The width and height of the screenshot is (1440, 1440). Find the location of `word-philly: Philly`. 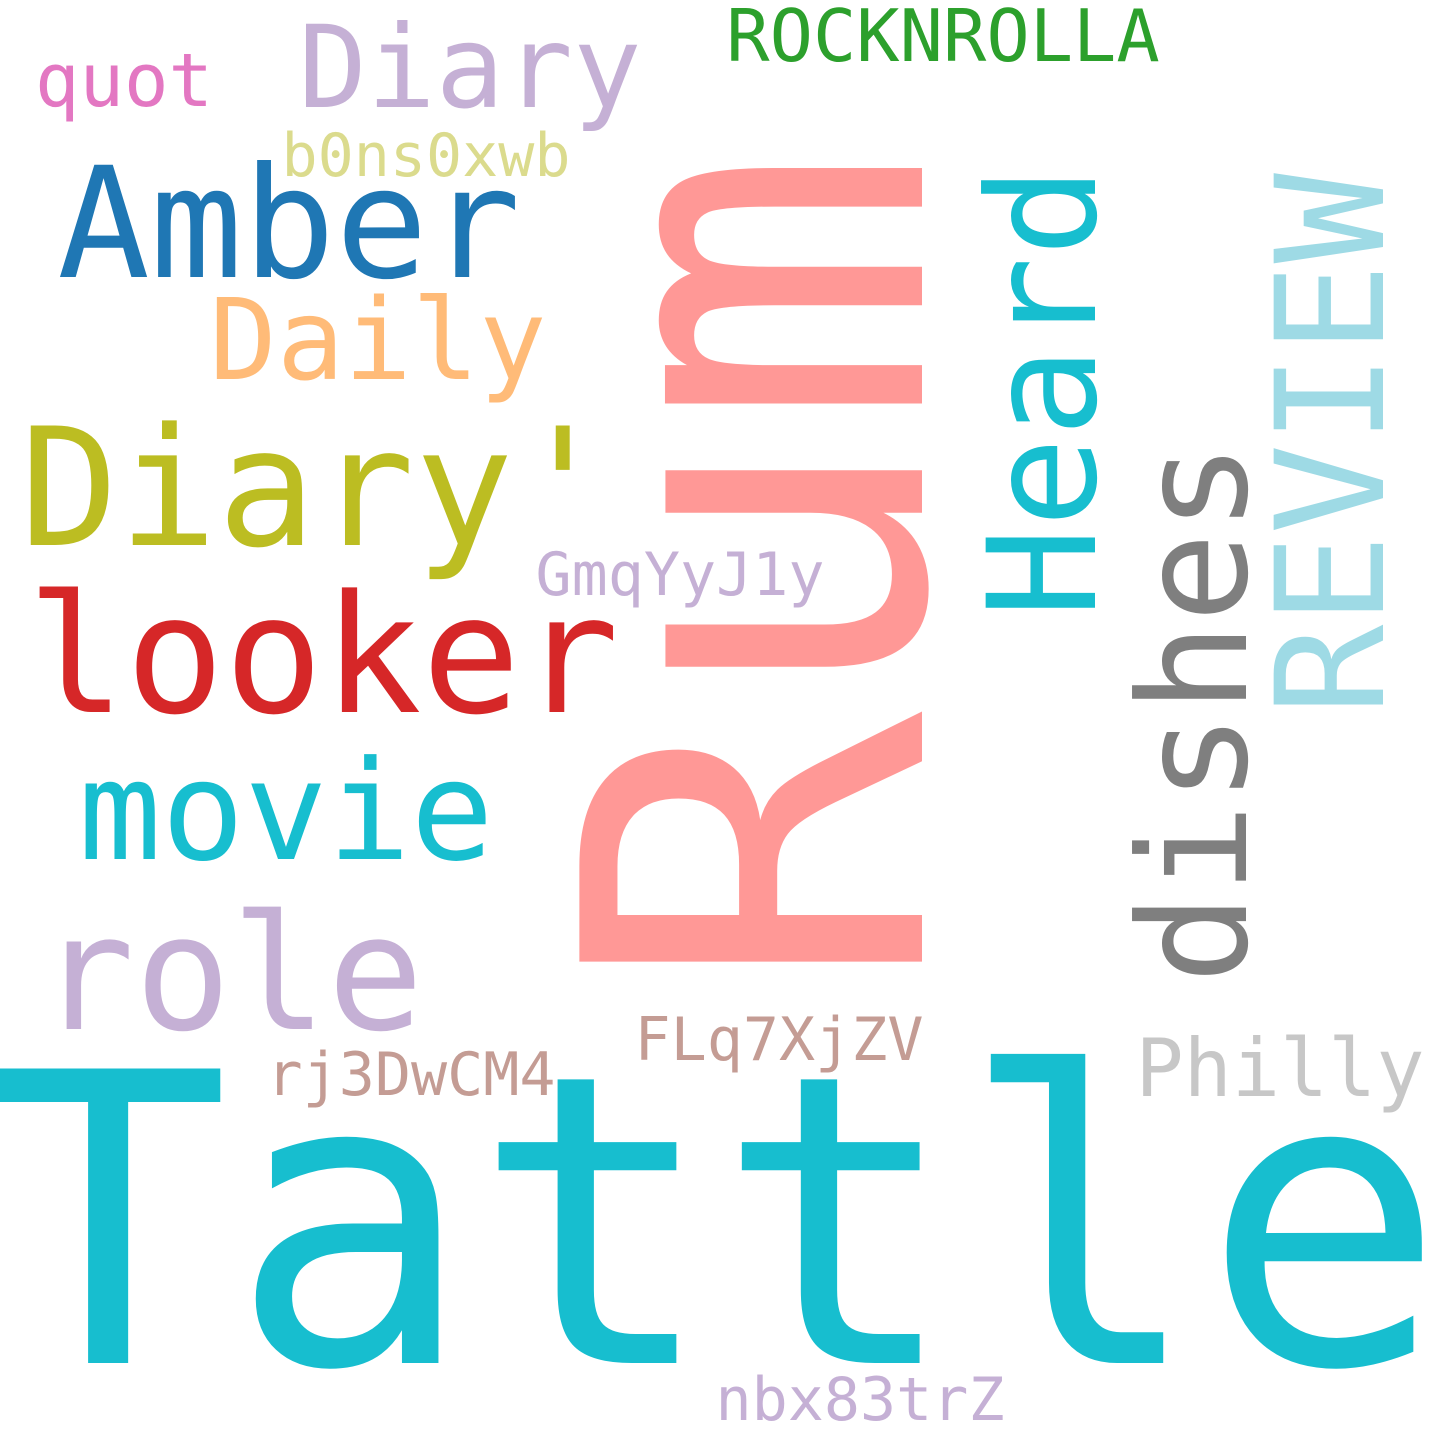

word-philly: Philly is located at coordinates (1280, 1068).